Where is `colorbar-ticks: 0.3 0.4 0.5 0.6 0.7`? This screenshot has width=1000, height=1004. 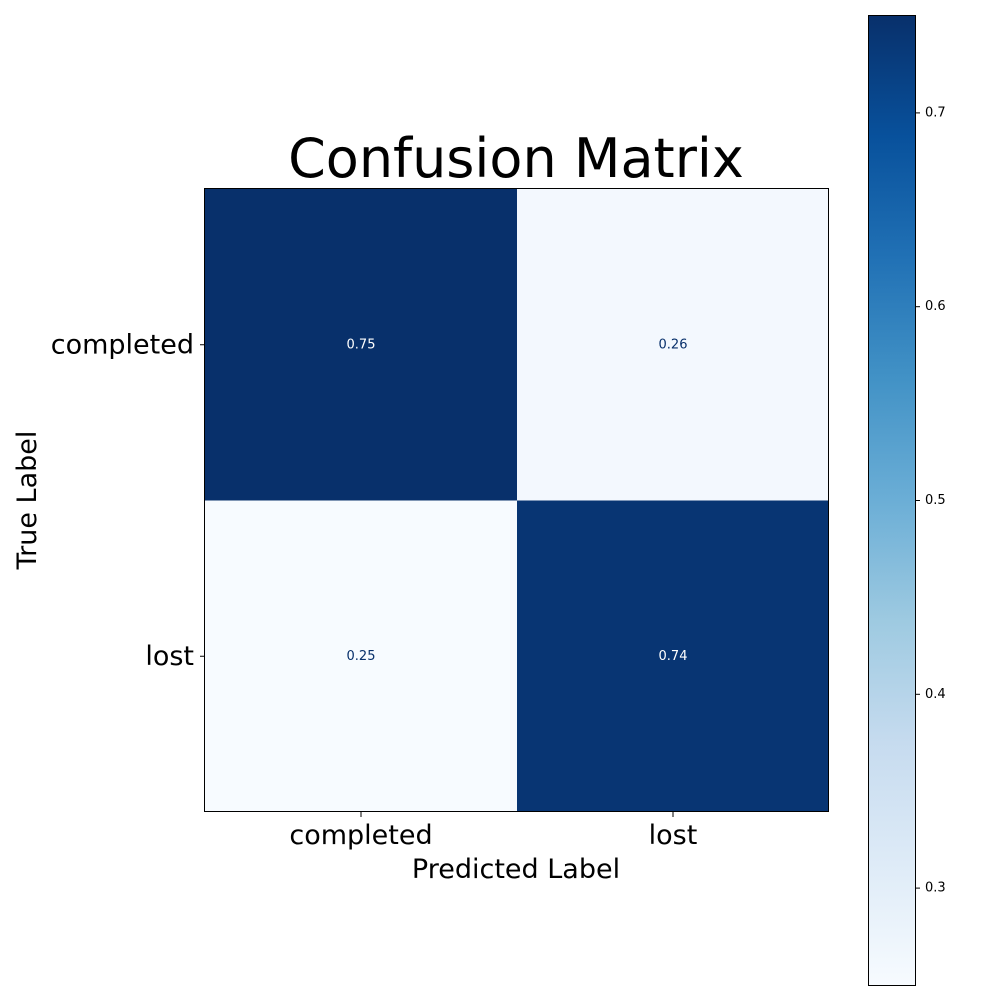
colorbar-ticks: 0.3 0.4 0.5 0.6 0.7 is located at coordinates (930, 500).